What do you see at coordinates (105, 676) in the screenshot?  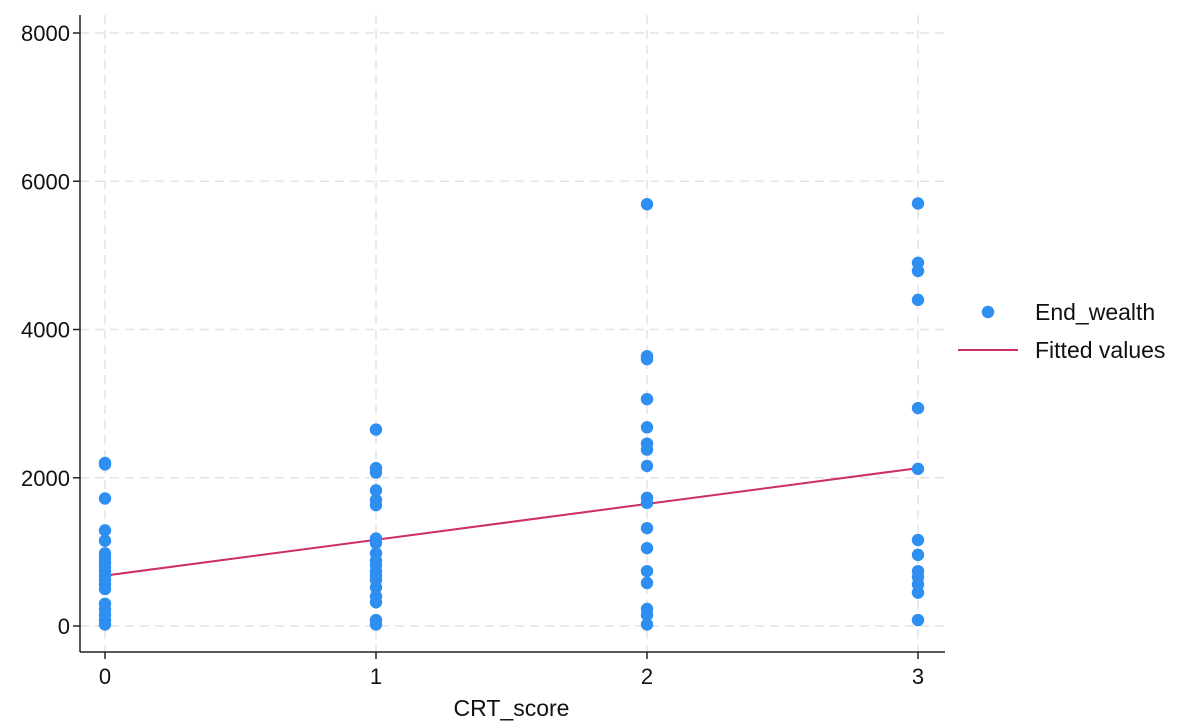 I see `x-tick-label: 0` at bounding box center [105, 676].